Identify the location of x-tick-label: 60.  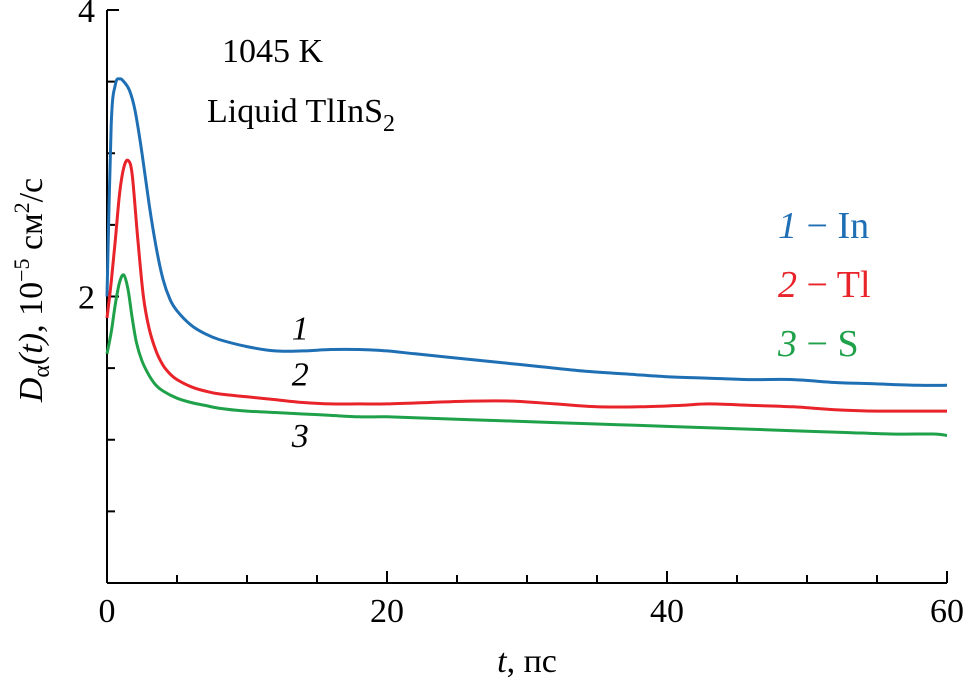
(947, 611).